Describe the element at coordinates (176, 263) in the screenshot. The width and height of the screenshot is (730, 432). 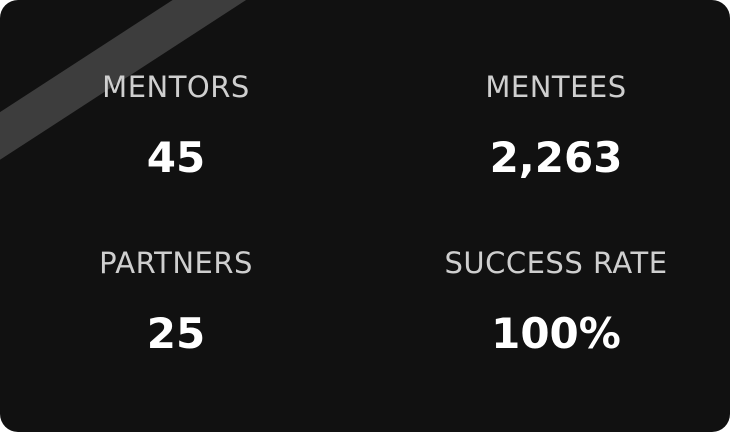
I see `stat-label: PARTNERS` at that location.